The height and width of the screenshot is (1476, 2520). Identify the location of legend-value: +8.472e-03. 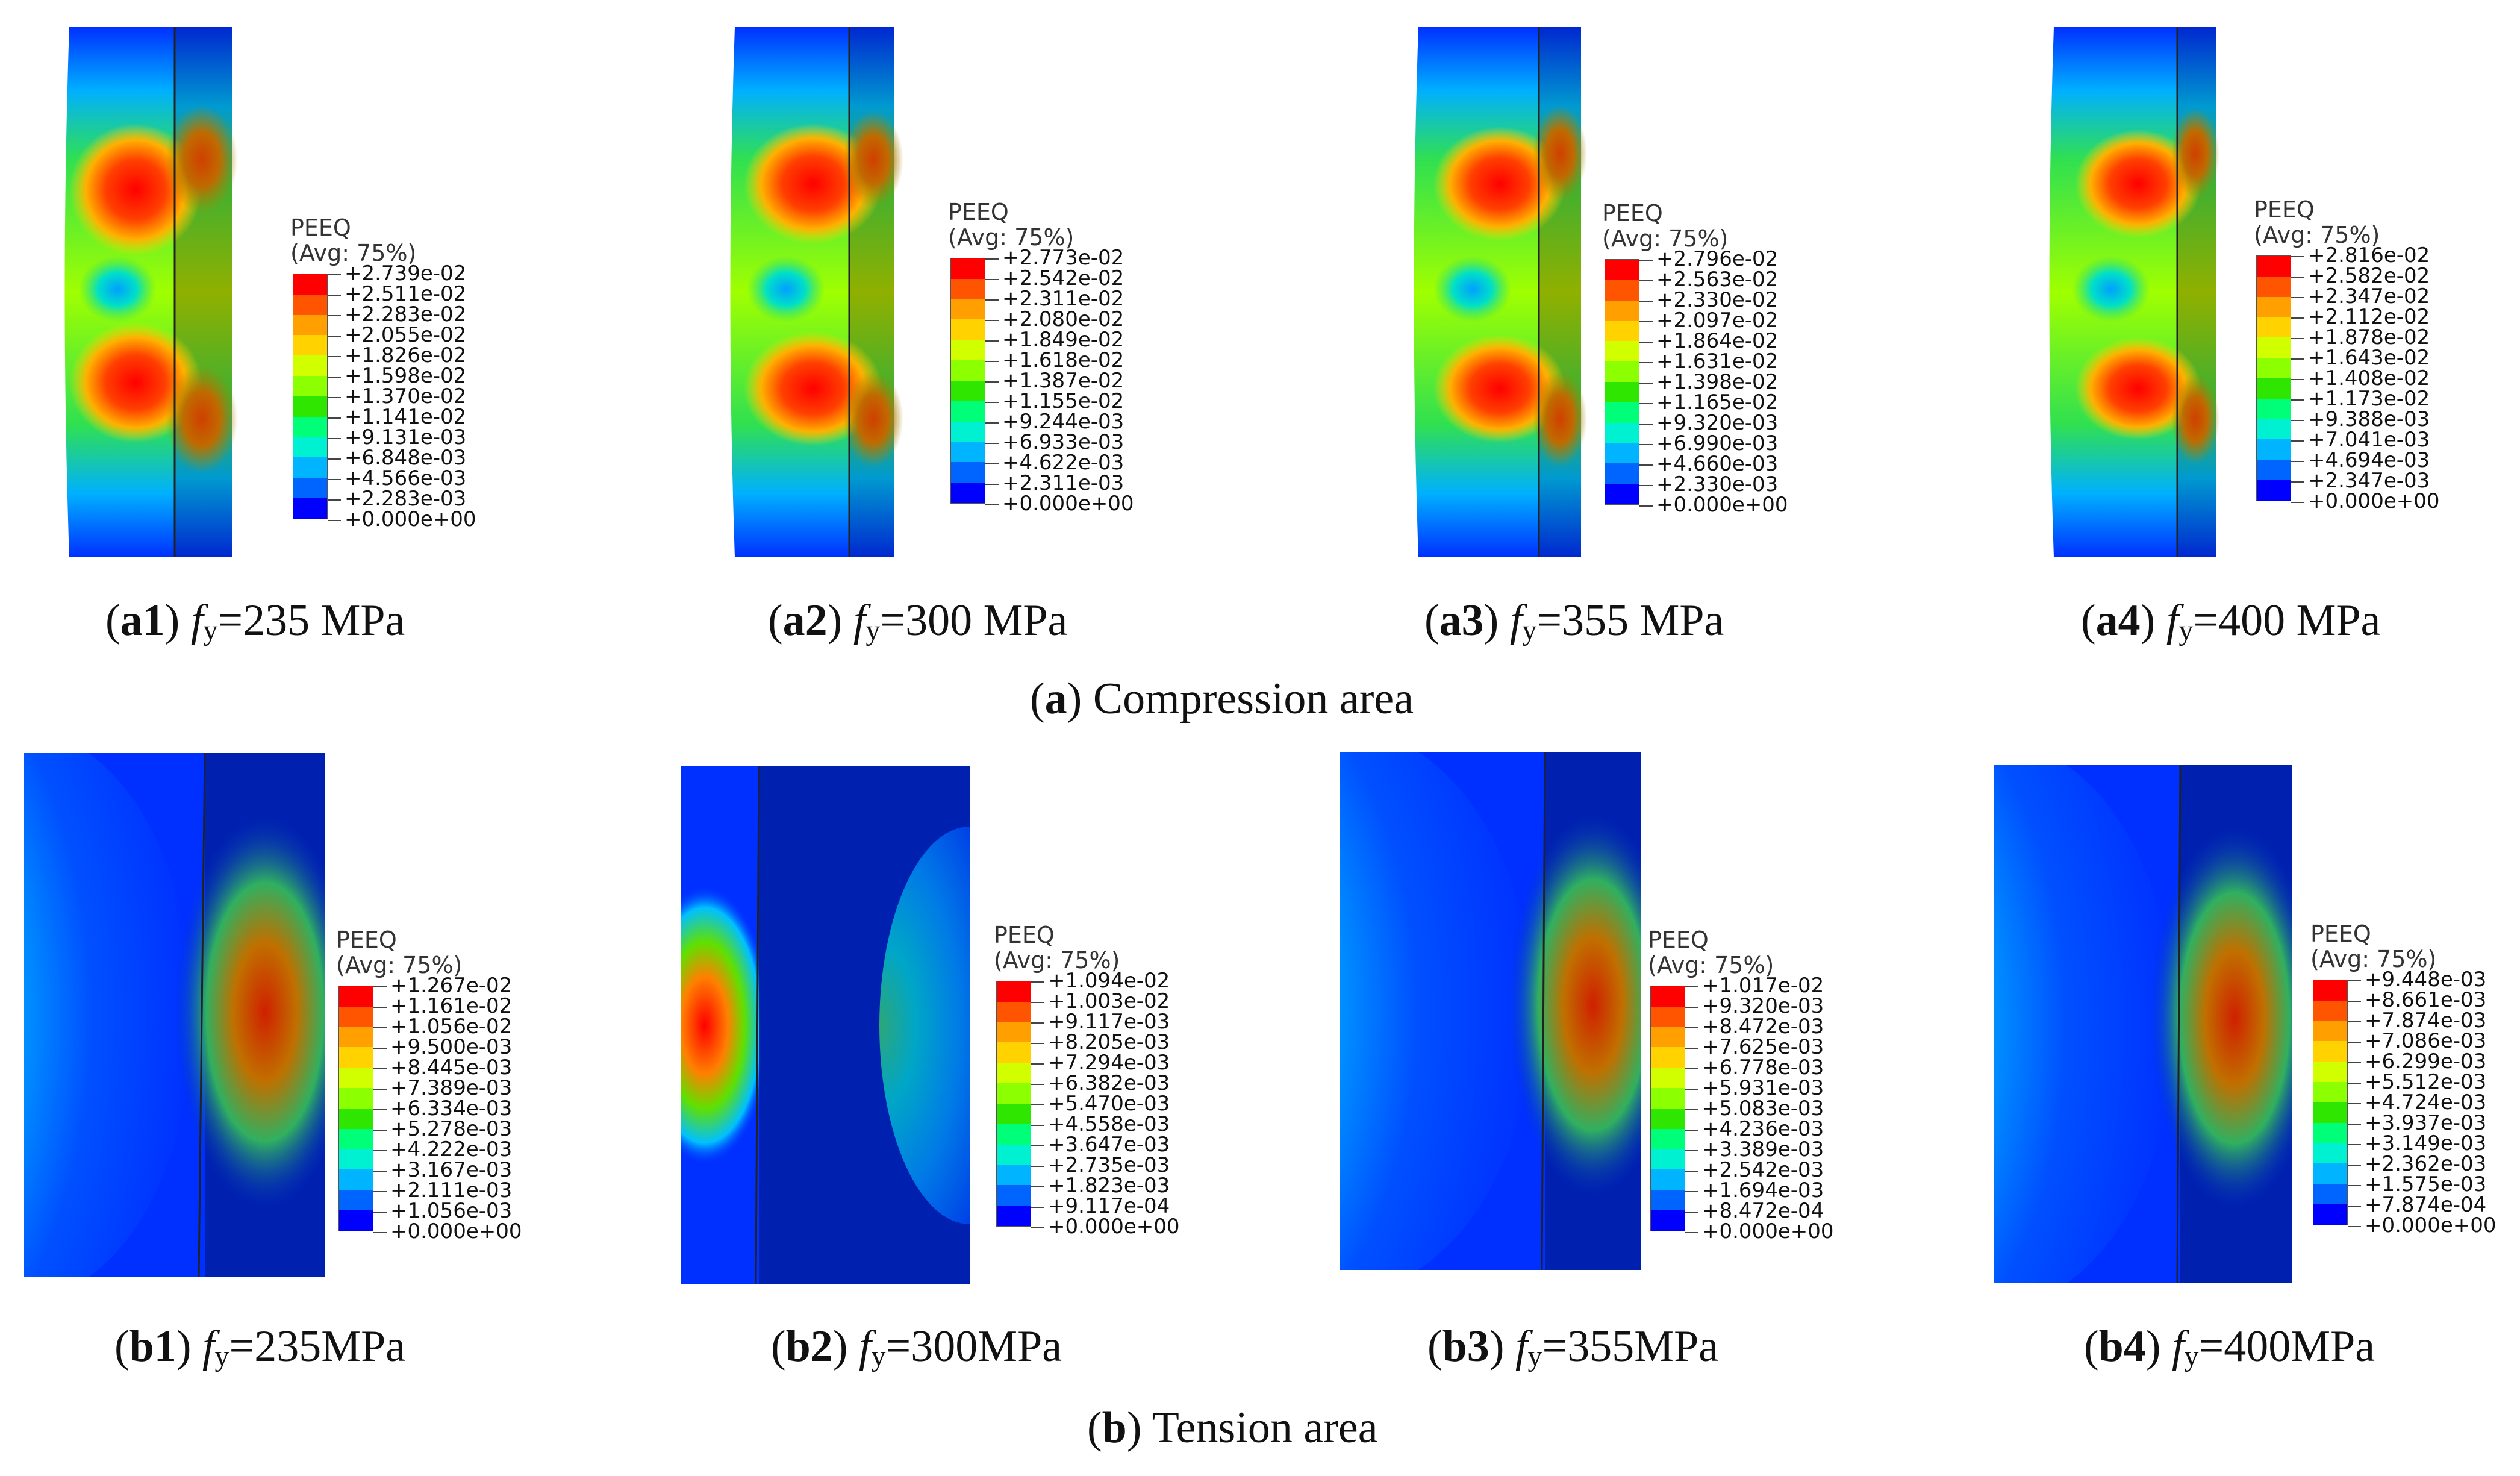
(1754, 1026).